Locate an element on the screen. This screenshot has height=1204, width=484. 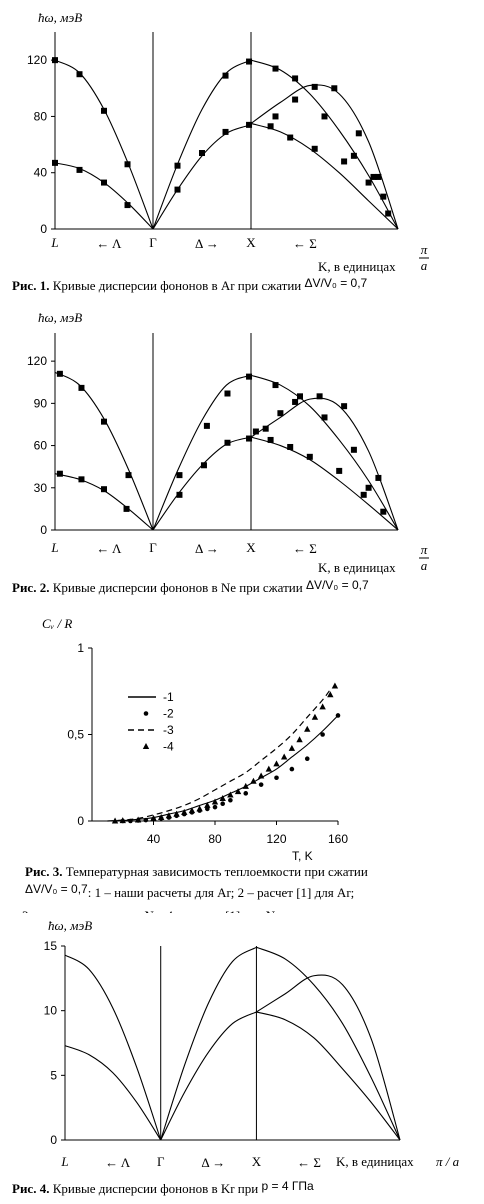
caption-formula: p = 4 ГПа is located at coordinates (287, 1186).